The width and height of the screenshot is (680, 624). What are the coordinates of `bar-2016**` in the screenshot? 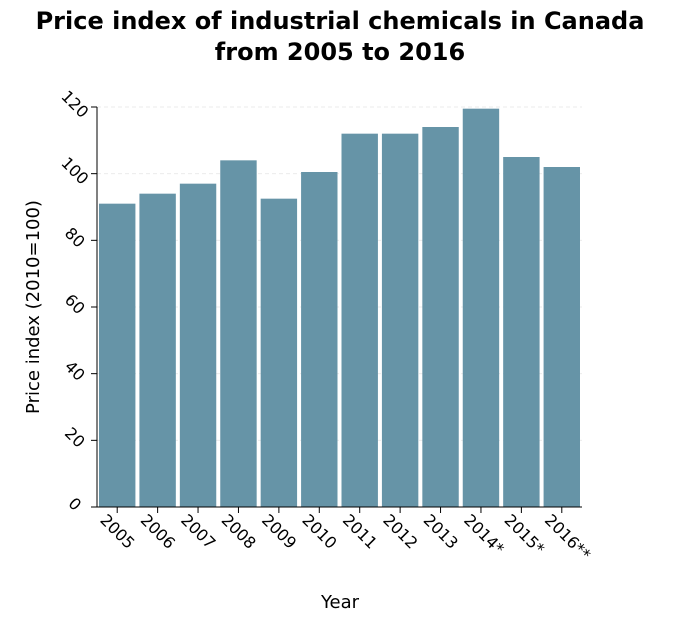 It's located at (561, 337).